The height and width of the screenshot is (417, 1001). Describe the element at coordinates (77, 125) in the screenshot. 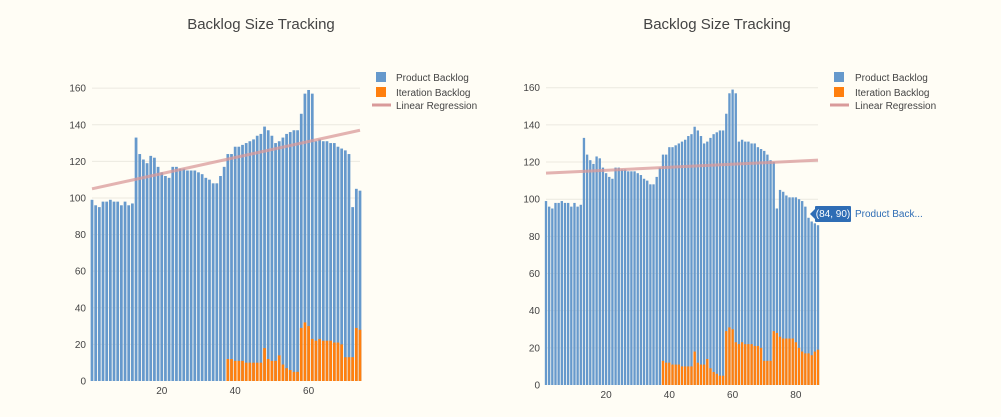

I see `y-tick-label: 140` at that location.